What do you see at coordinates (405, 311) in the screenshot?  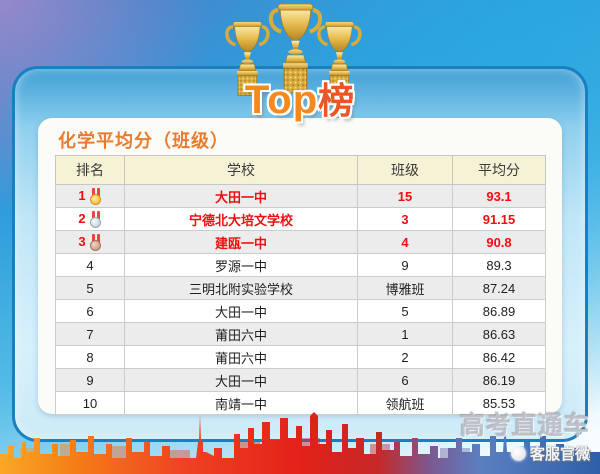 I see `class-cell: 5` at bounding box center [405, 311].